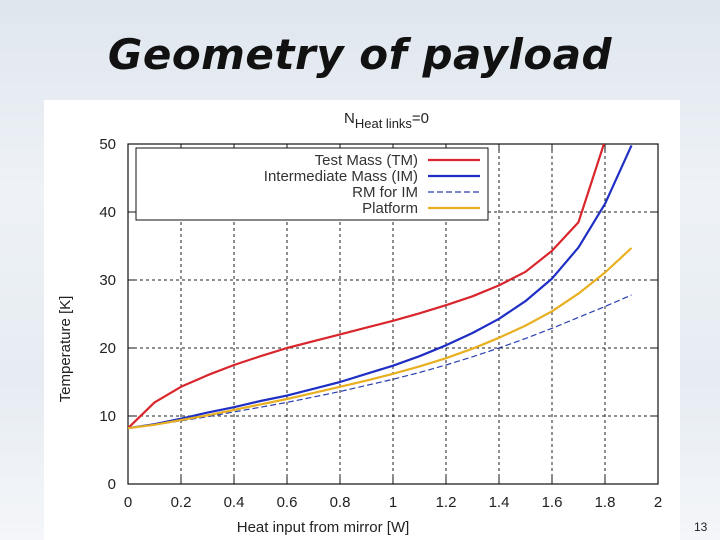  What do you see at coordinates (701, 527) in the screenshot?
I see `page-number: 13` at bounding box center [701, 527].